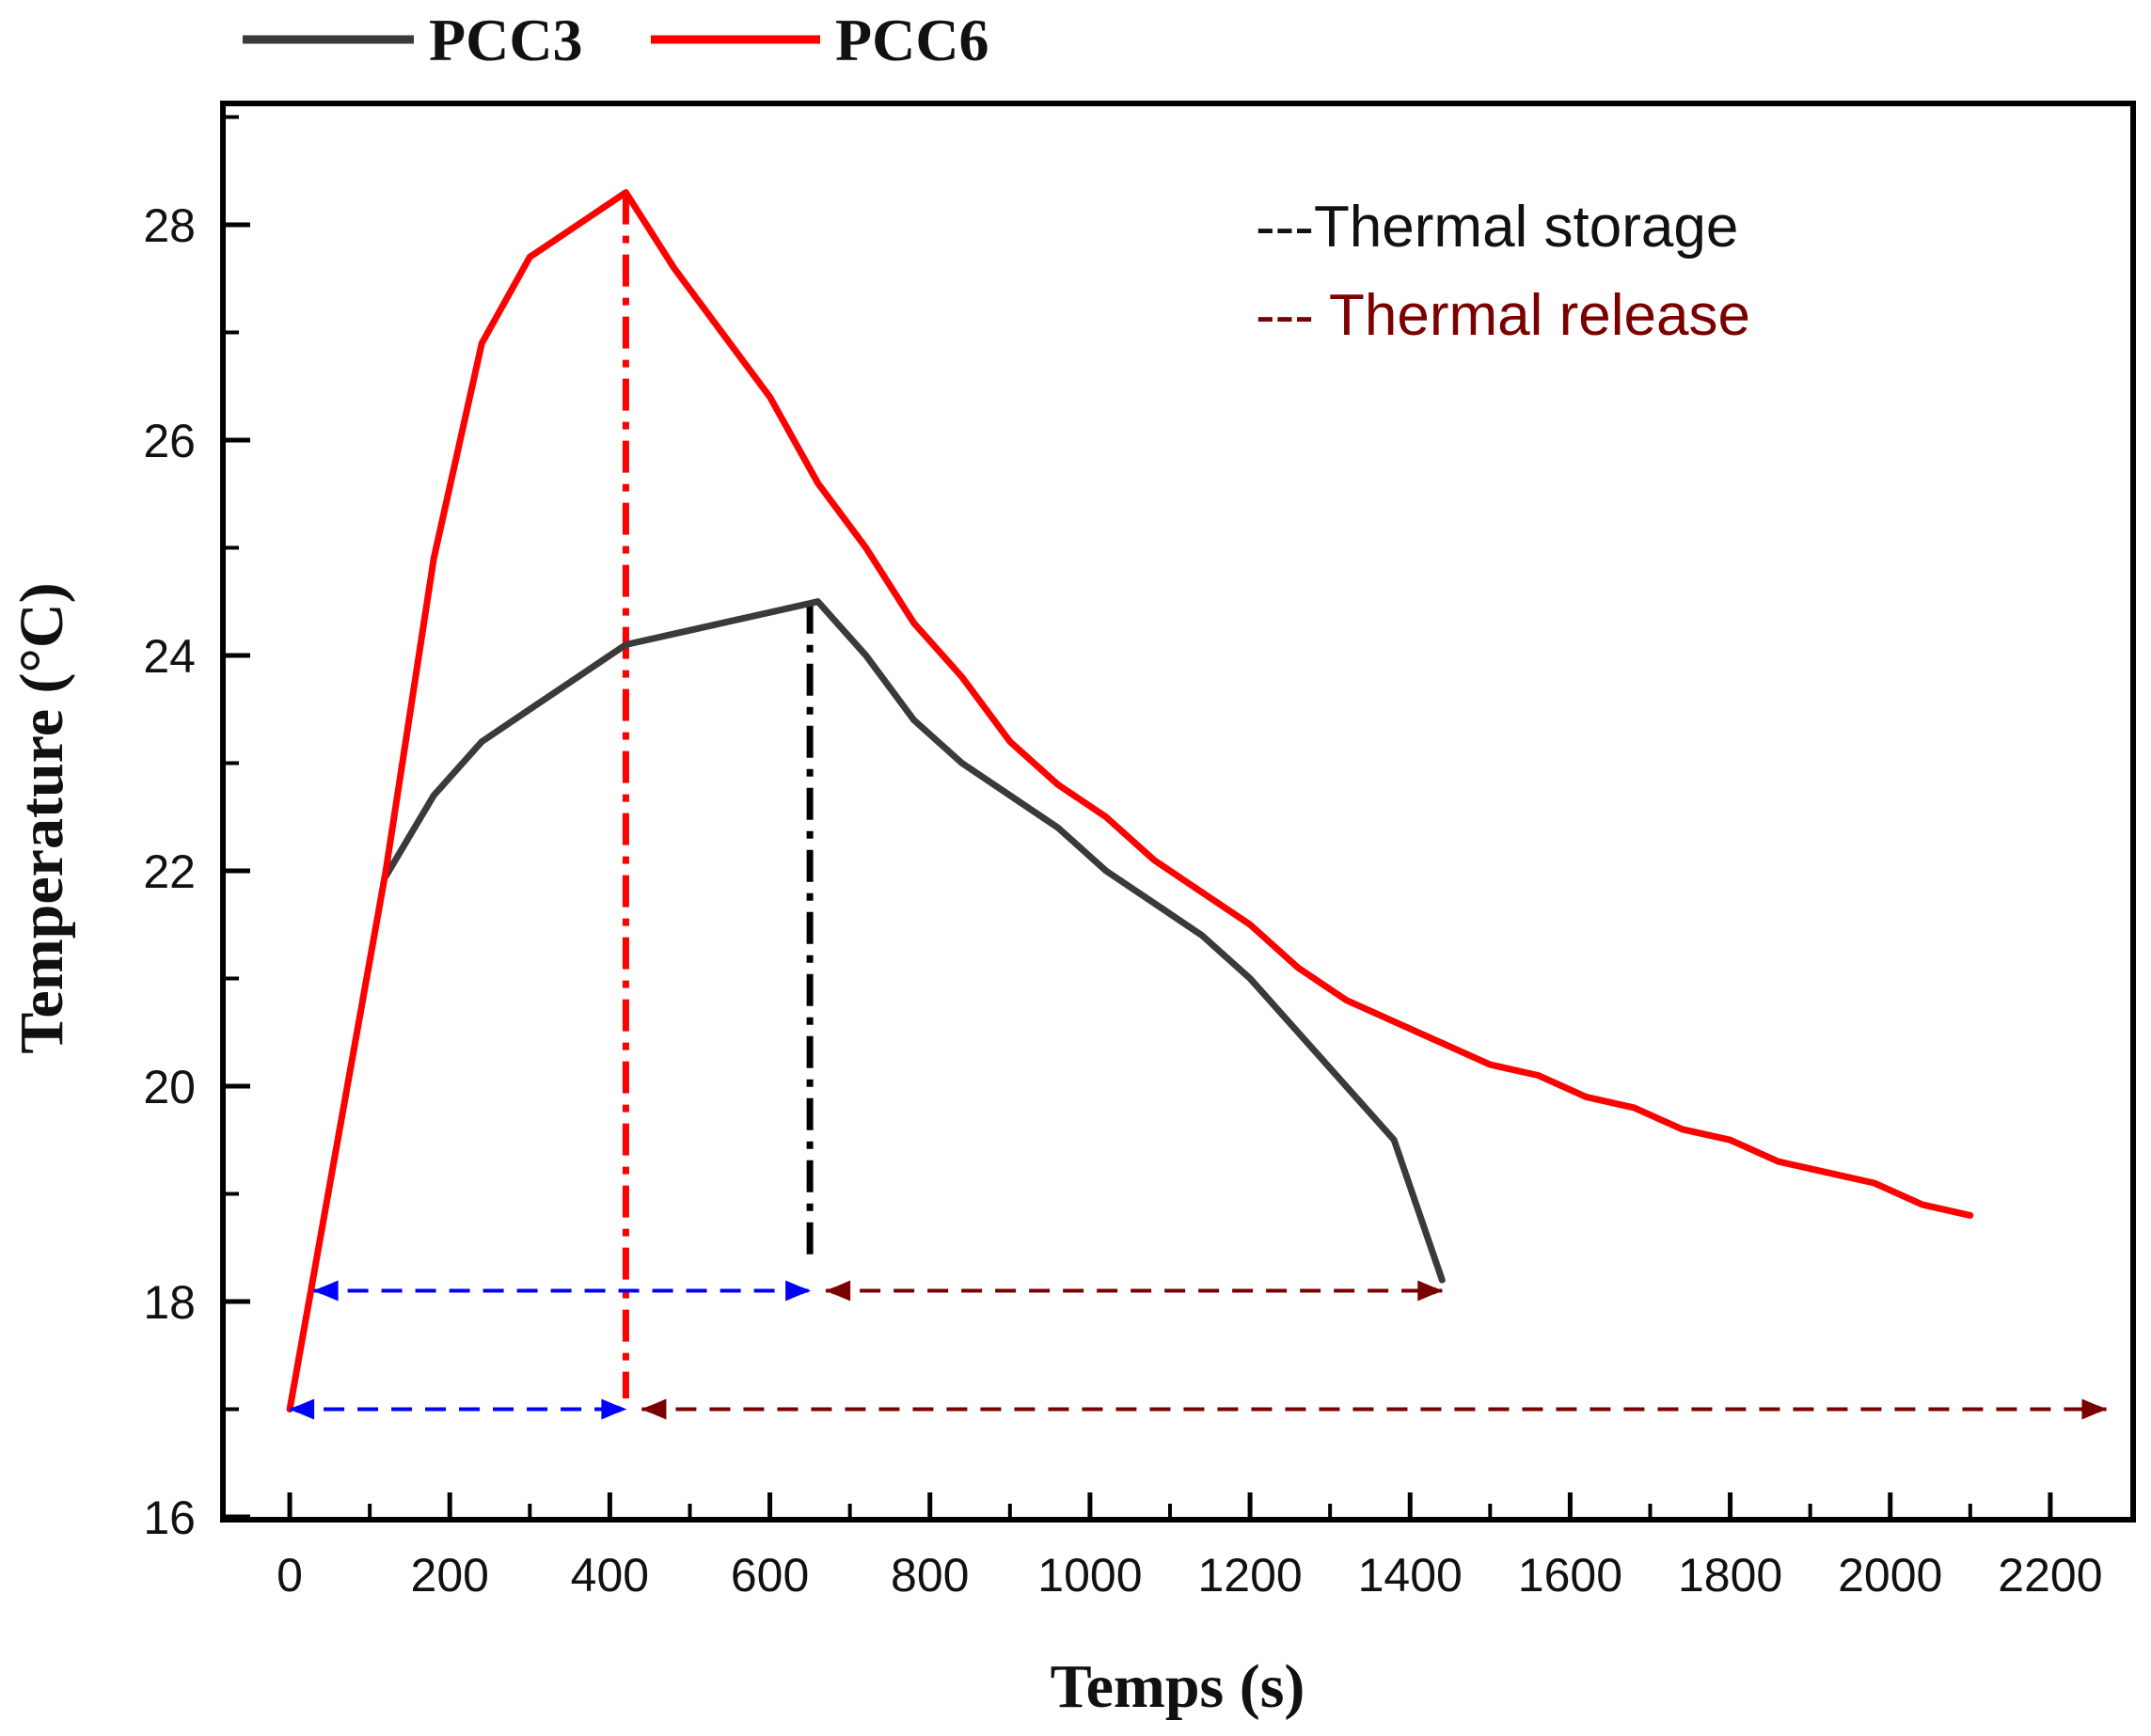  Describe the element at coordinates (290, 1575) in the screenshot. I see `x-tick-label-0: 0` at that location.